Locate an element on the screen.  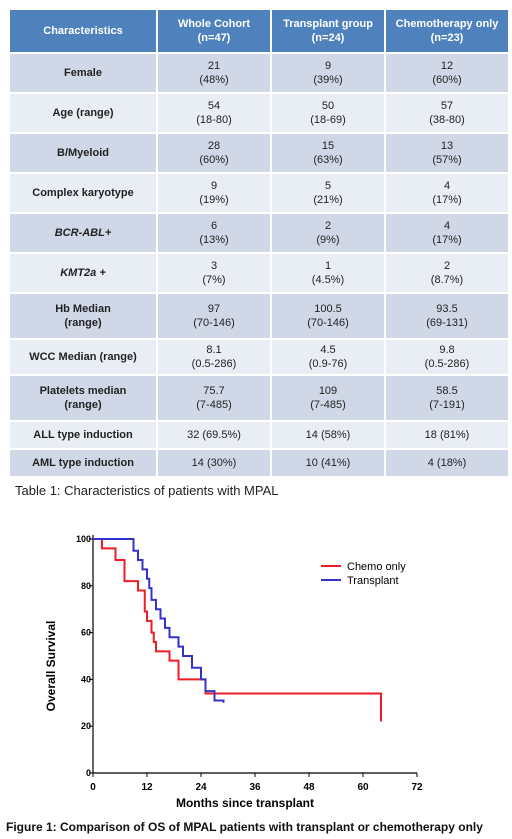
y-tick-label: 100 is located at coordinates (83, 539).